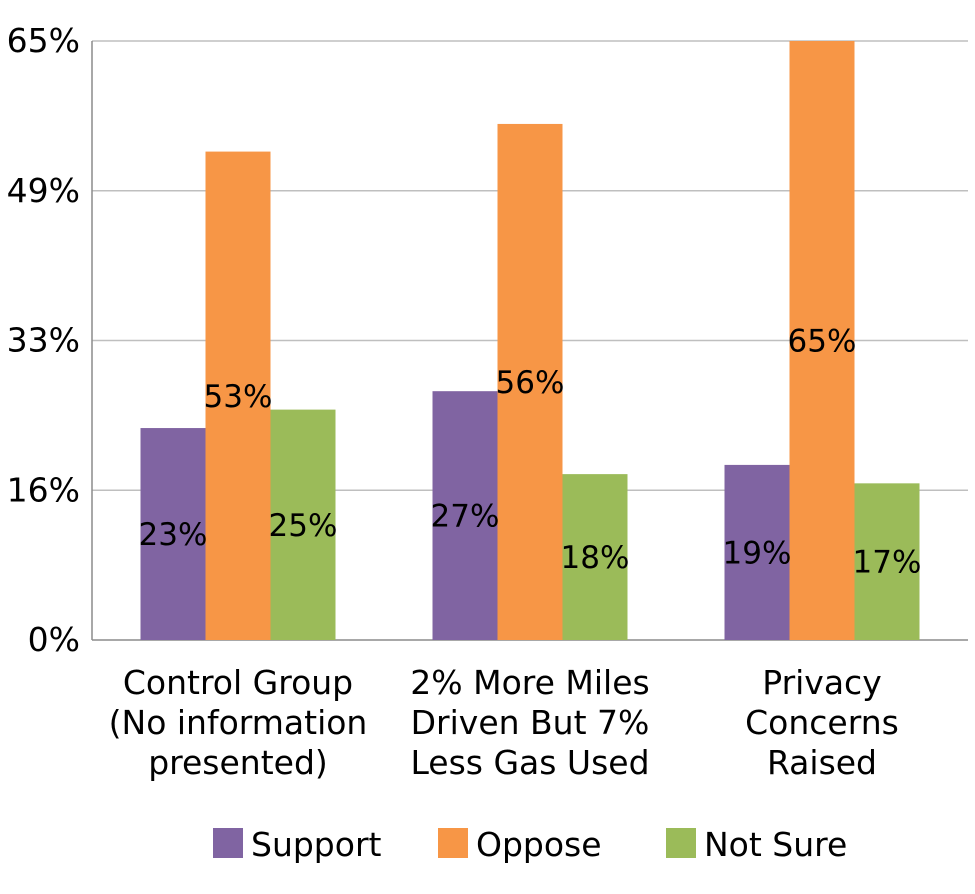 This screenshot has height=894, width=975. I want to click on x-category-label-line: Driven But 7%, so click(530, 722).